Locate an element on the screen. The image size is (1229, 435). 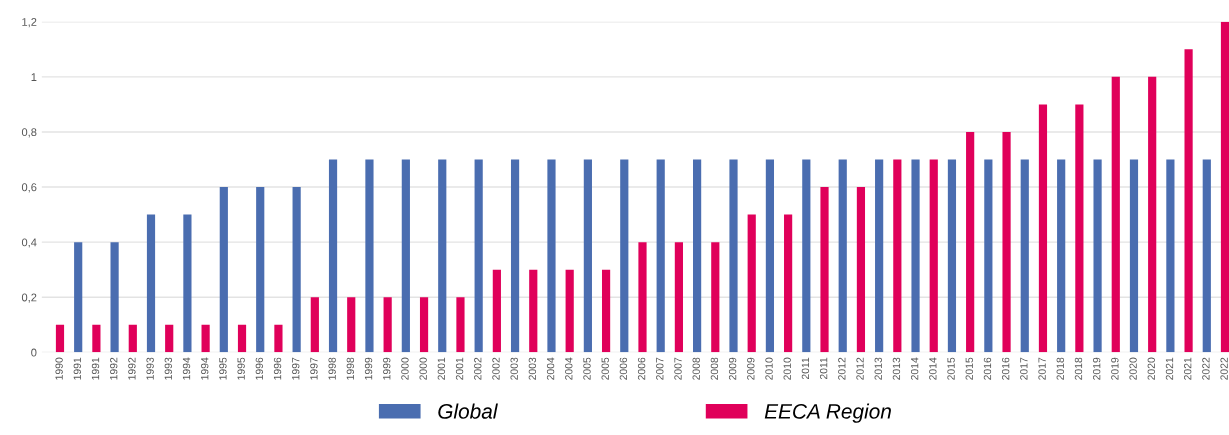
y-tick-label: 1,2 is located at coordinates (29, 23).